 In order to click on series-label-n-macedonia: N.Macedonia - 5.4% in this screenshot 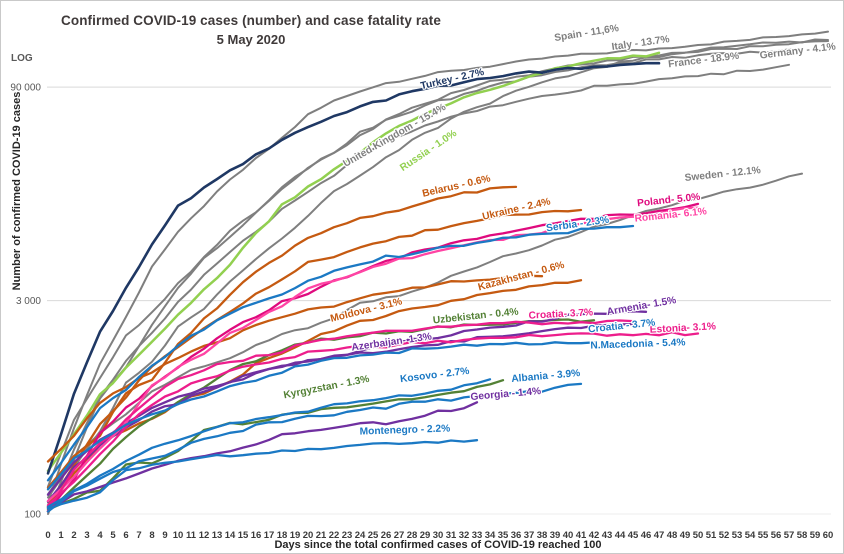, I will do `click(637, 344)`.